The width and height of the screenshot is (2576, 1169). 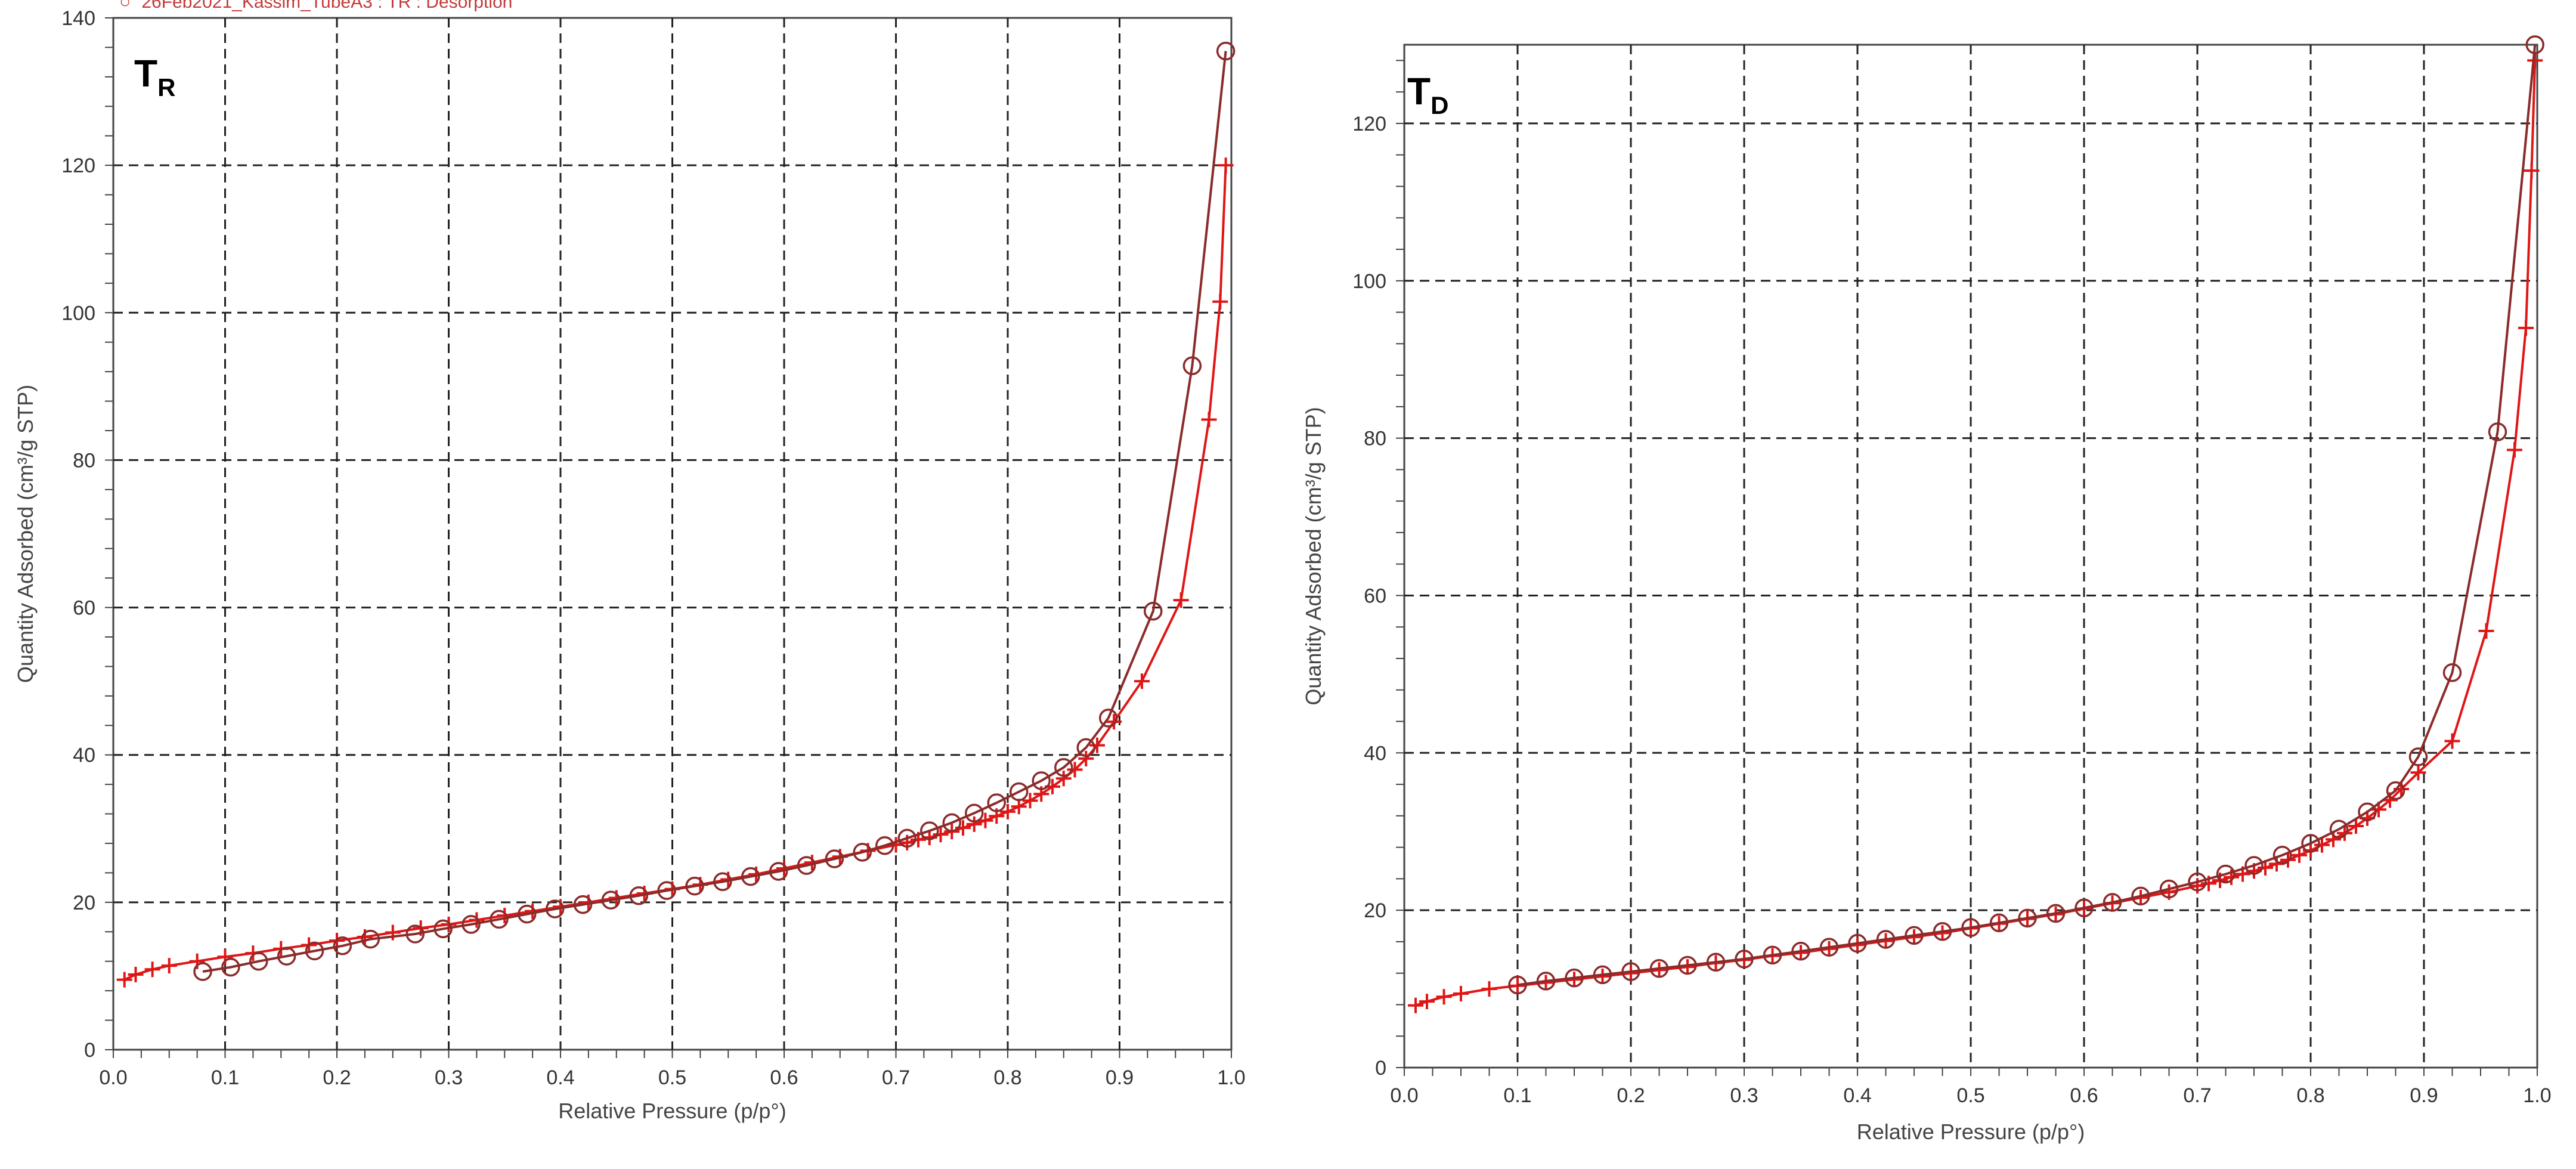 What do you see at coordinates (78, 18) in the screenshot?
I see `y-tick-label: 140` at bounding box center [78, 18].